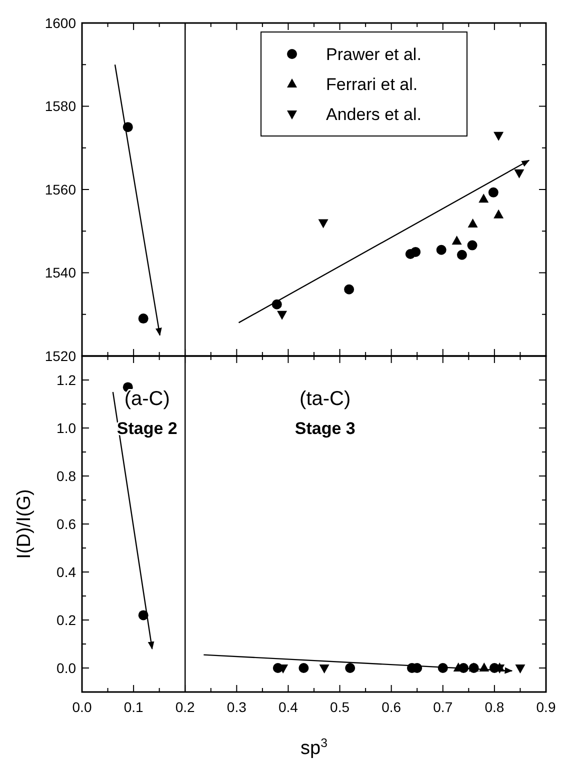 The width and height of the screenshot is (561, 766). I want to click on x-tick-label: 0.4, so click(288, 707).